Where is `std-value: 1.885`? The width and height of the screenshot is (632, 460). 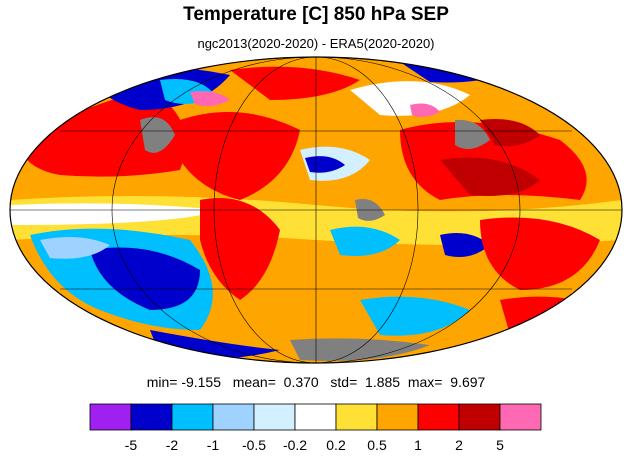
std-value: 1.885 is located at coordinates (383, 382).